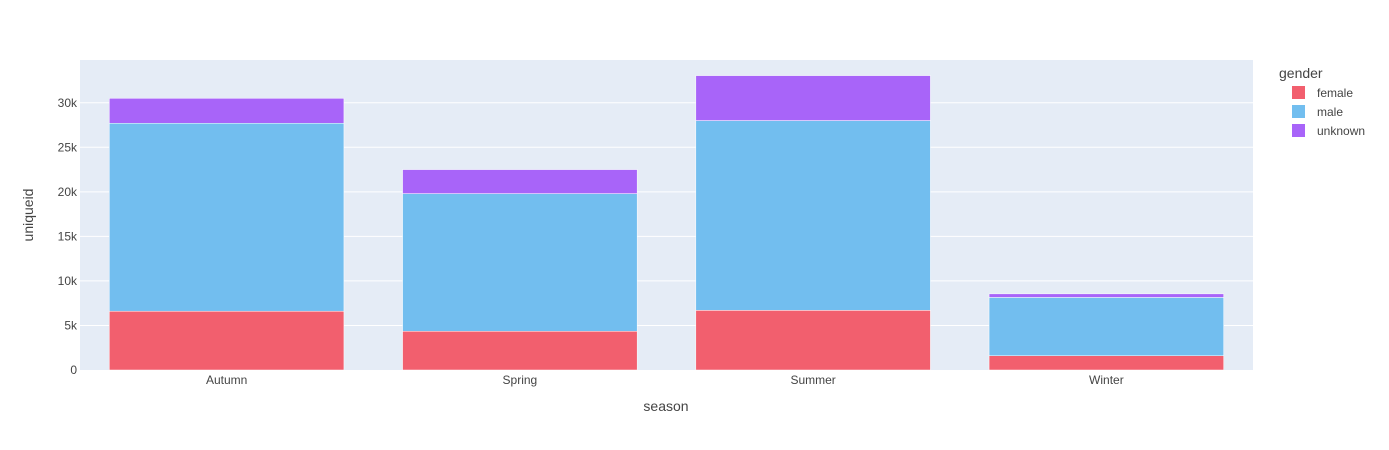  I want to click on legend: gender female male unknown, so click(1322, 101).